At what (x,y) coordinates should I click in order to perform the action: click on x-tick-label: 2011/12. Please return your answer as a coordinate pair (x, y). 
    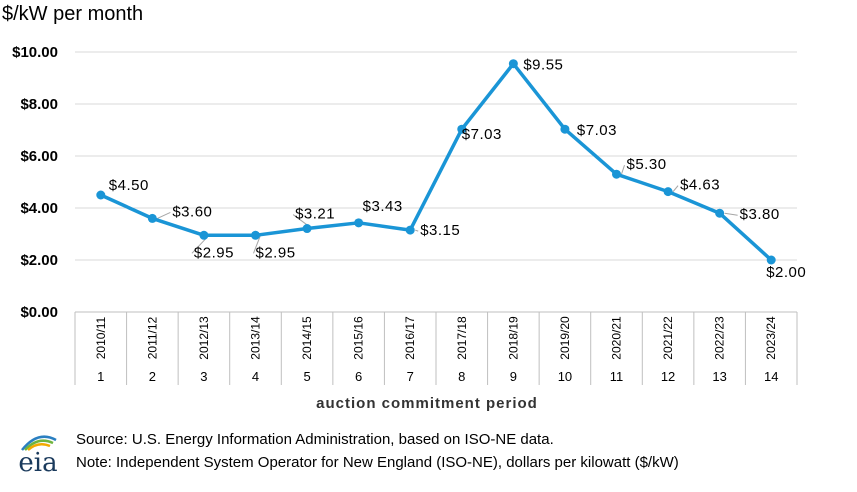
    Looking at the image, I should click on (152, 337).